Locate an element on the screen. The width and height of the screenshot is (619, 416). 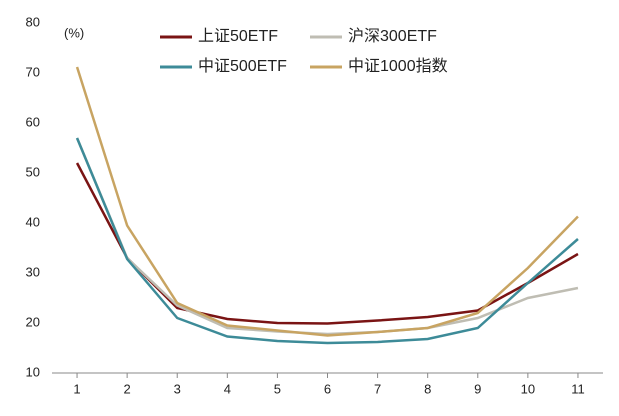
y-tick-label: 70 is located at coordinates (33, 71).